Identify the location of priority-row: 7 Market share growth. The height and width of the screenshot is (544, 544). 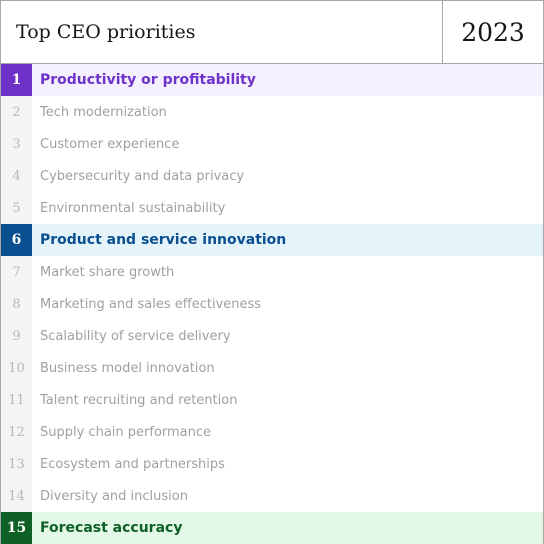
(272, 272).